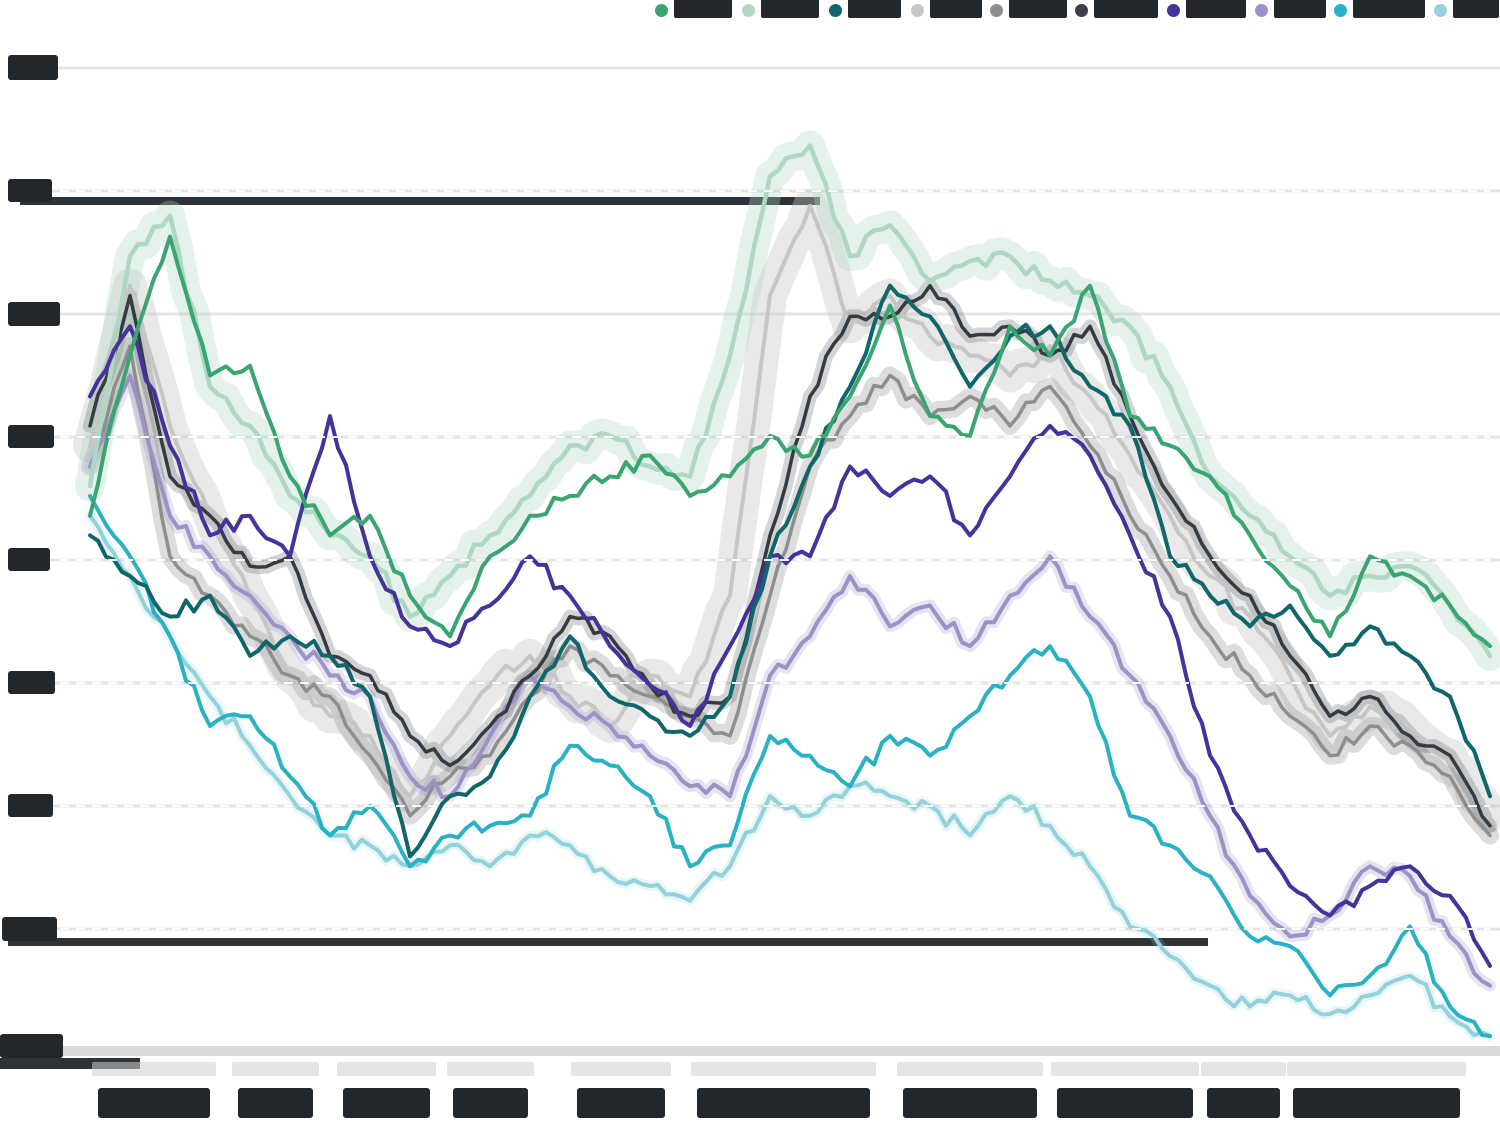  I want to click on legend-item-series-light-cyan, so click(1467, 11).